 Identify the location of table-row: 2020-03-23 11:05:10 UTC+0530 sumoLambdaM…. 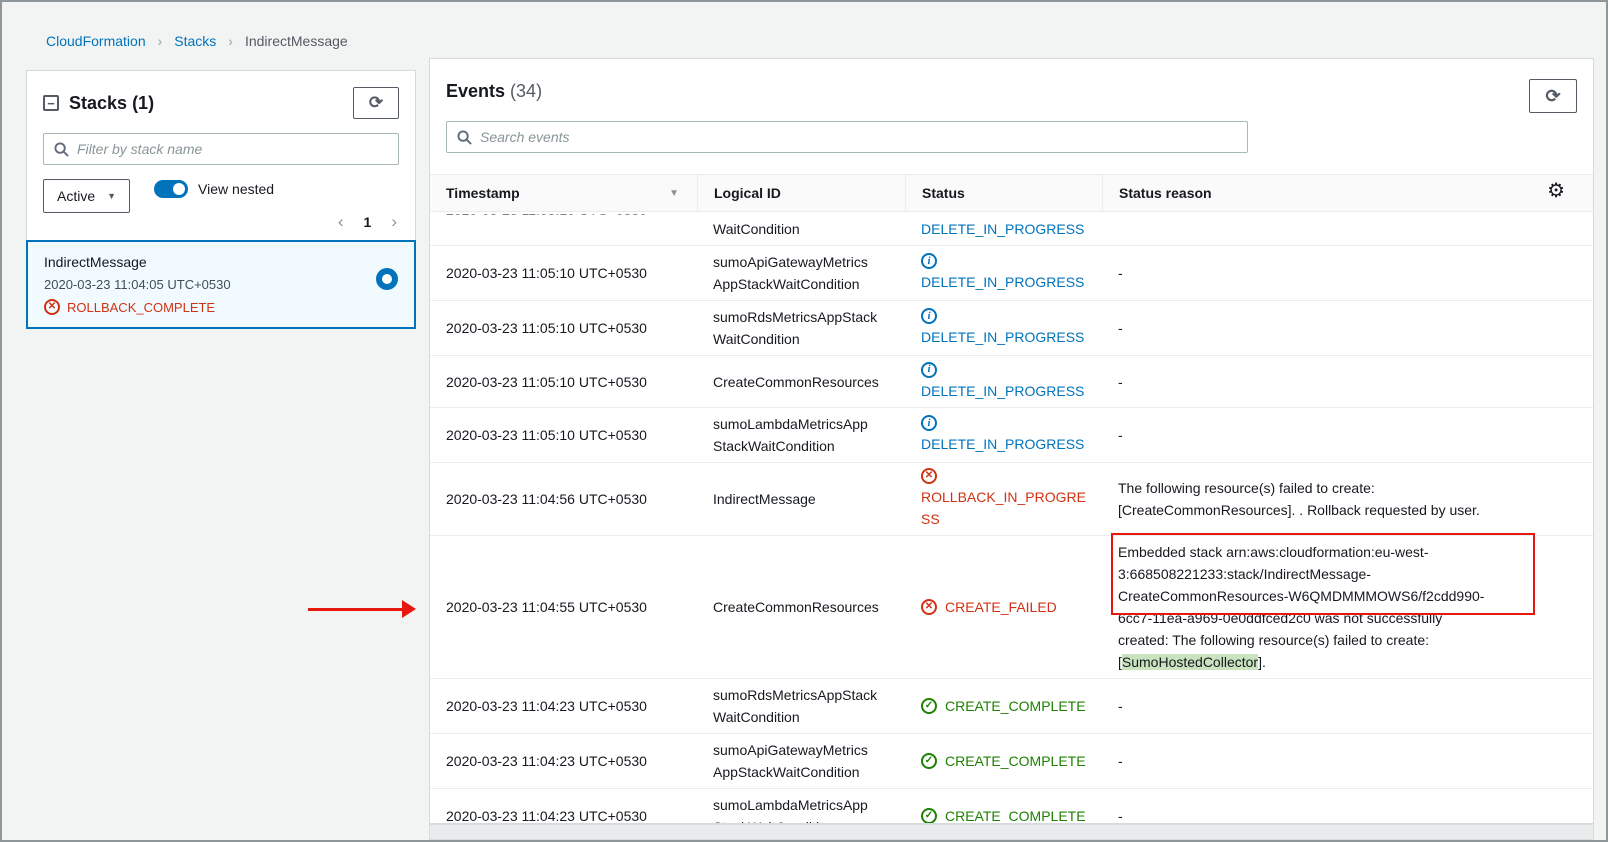
(1011, 435).